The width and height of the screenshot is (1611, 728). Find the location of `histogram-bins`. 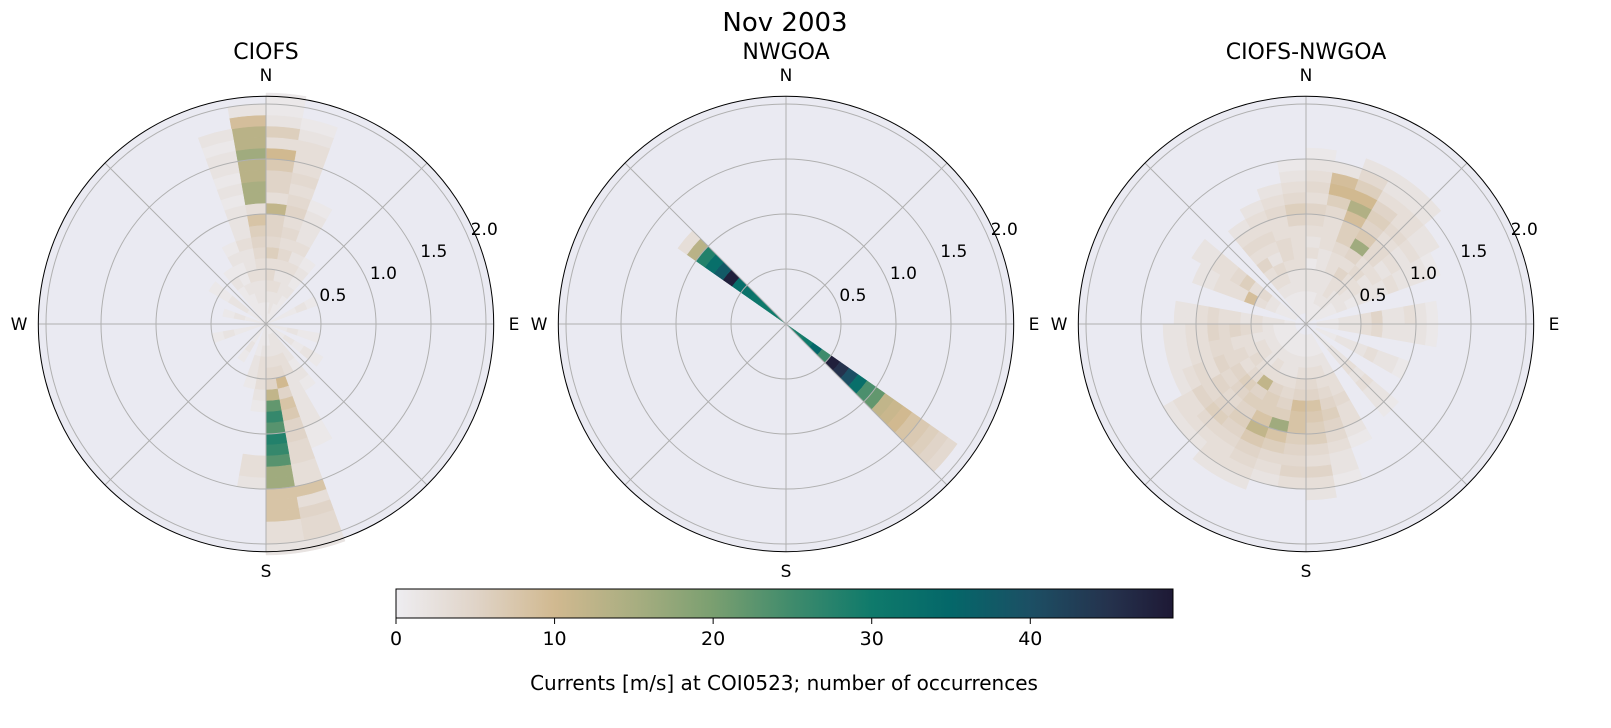

histogram-bins is located at coordinates (271, 324).